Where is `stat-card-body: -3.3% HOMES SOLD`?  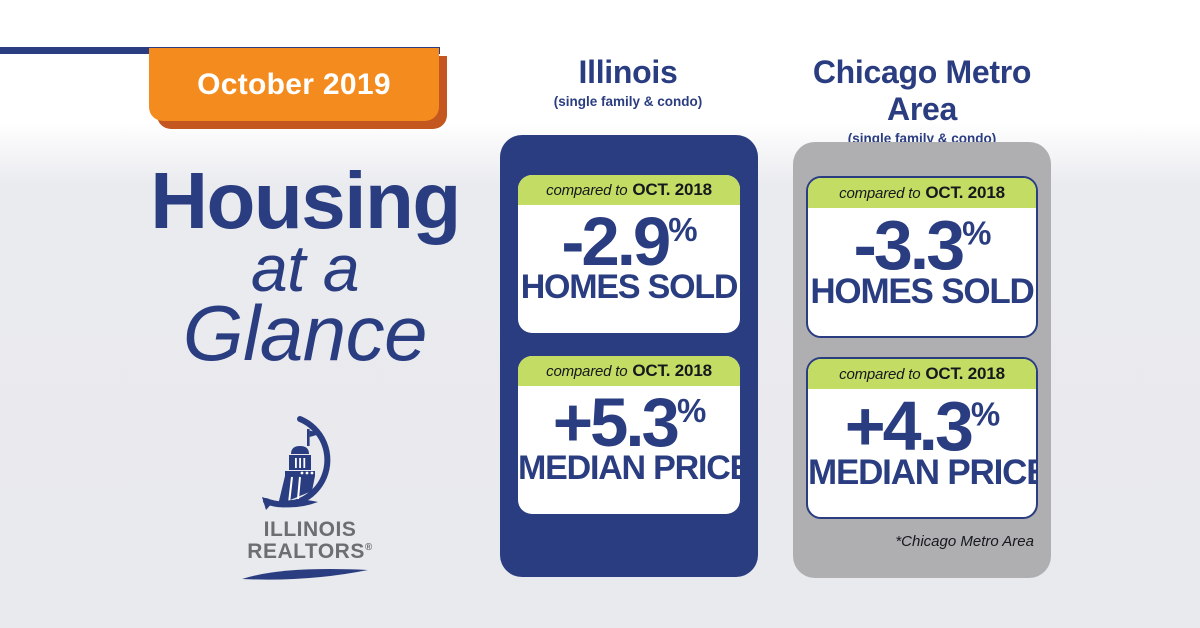
stat-card-body: -3.3% HOMES SOLD is located at coordinates (922, 261).